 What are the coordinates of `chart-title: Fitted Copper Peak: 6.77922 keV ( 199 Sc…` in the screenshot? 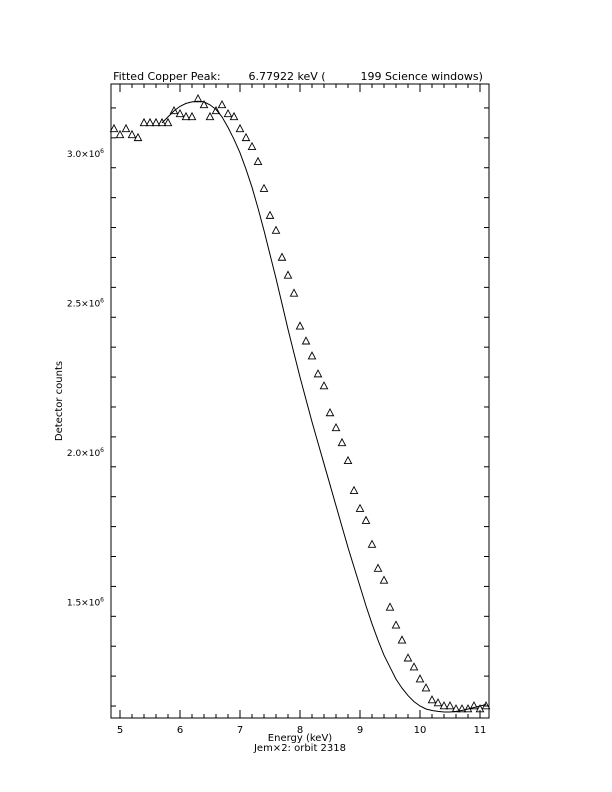 It's located at (298, 76).